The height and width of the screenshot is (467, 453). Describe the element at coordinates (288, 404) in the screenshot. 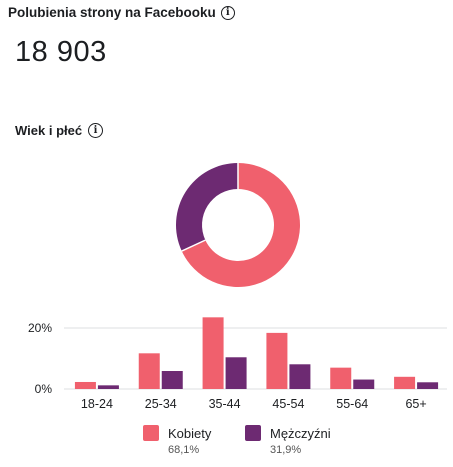

I see `x-tick-label: 45-54` at that location.